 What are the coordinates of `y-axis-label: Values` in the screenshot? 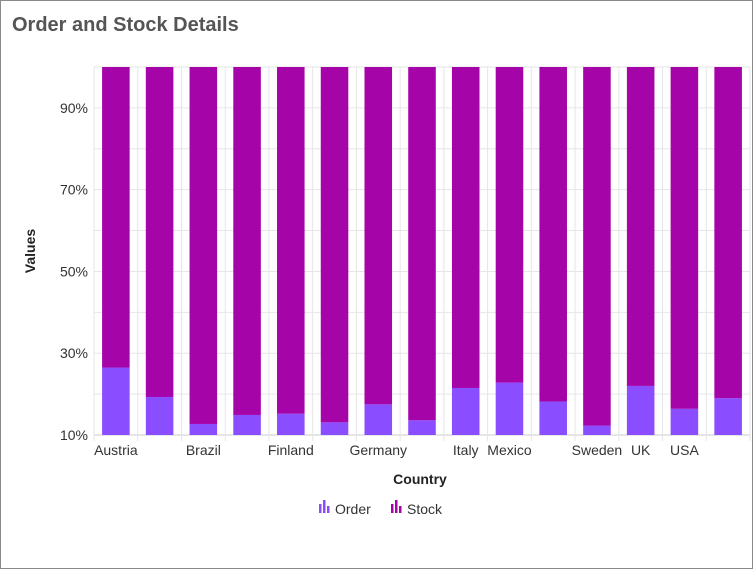 It's located at (30, 251).